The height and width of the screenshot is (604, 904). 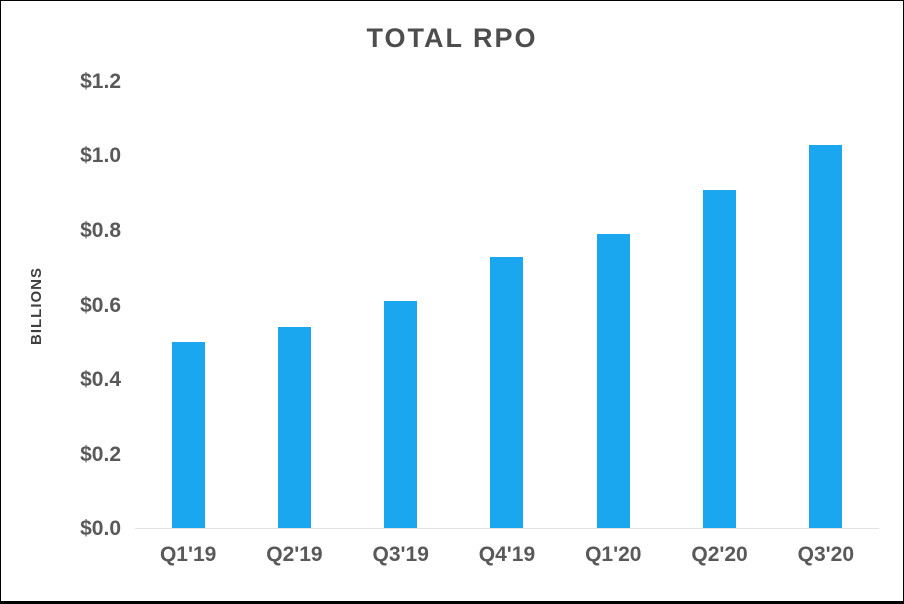 I want to click on x-tick-label: Q1'20, so click(x=613, y=554).